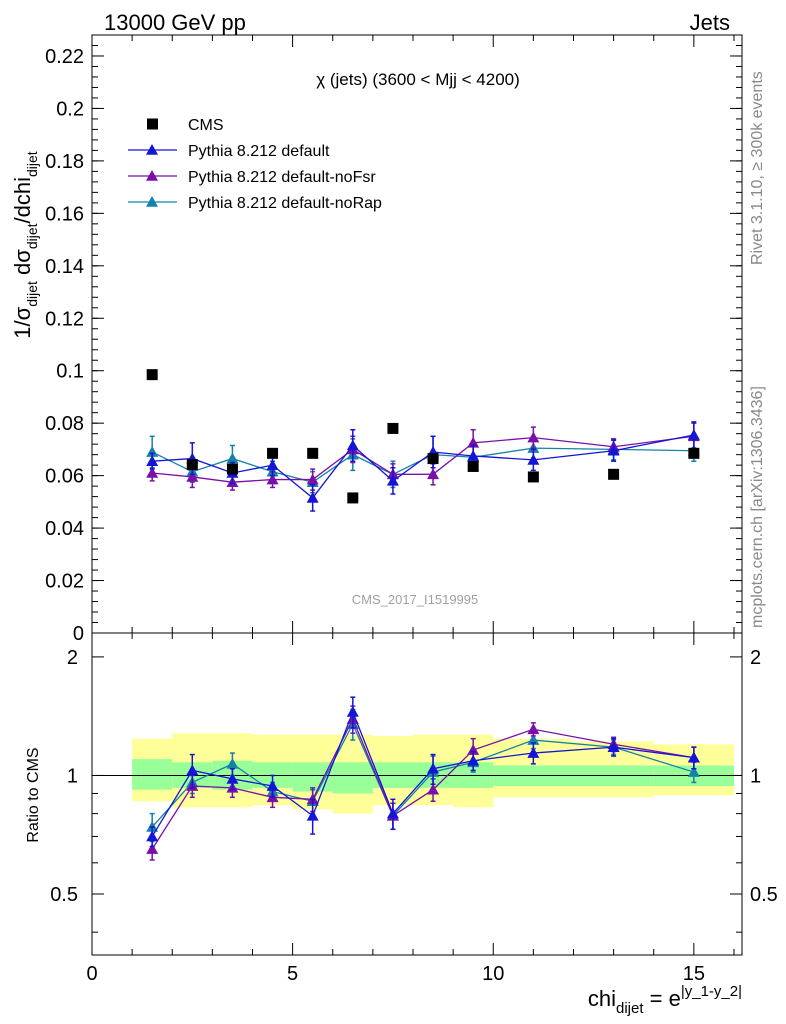  What do you see at coordinates (64, 477) in the screenshot?
I see `y-tick-label: 0.06` at bounding box center [64, 477].